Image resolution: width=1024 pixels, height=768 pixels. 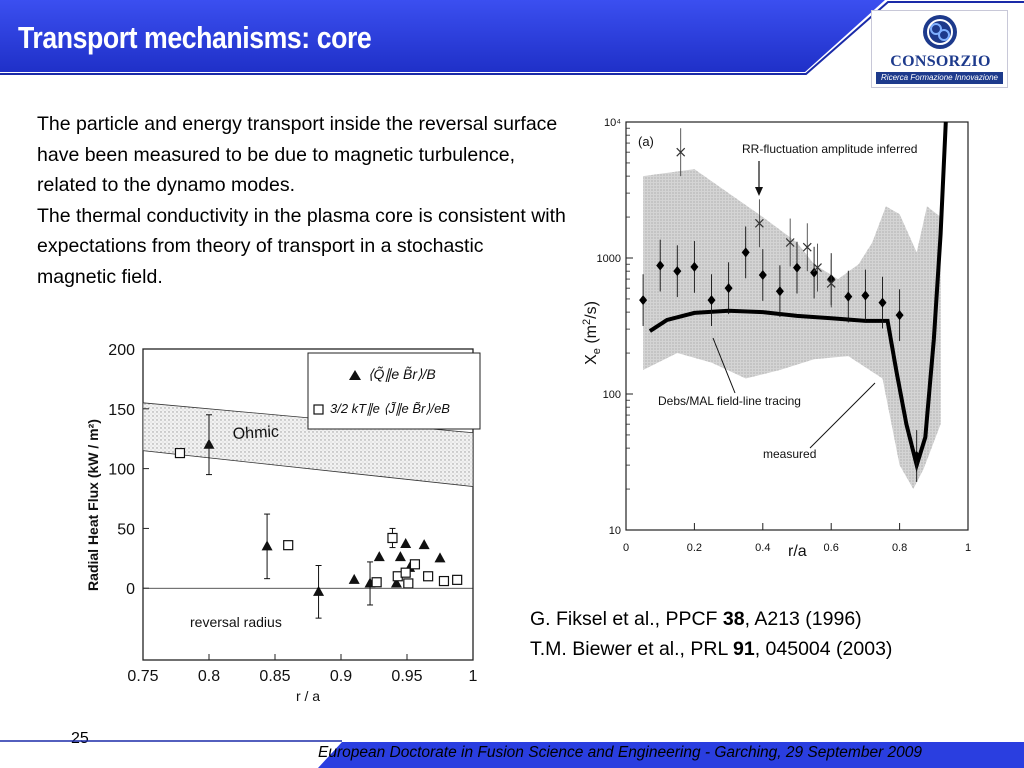 I want to click on y-tick-label: 1000, so click(x=609, y=259).